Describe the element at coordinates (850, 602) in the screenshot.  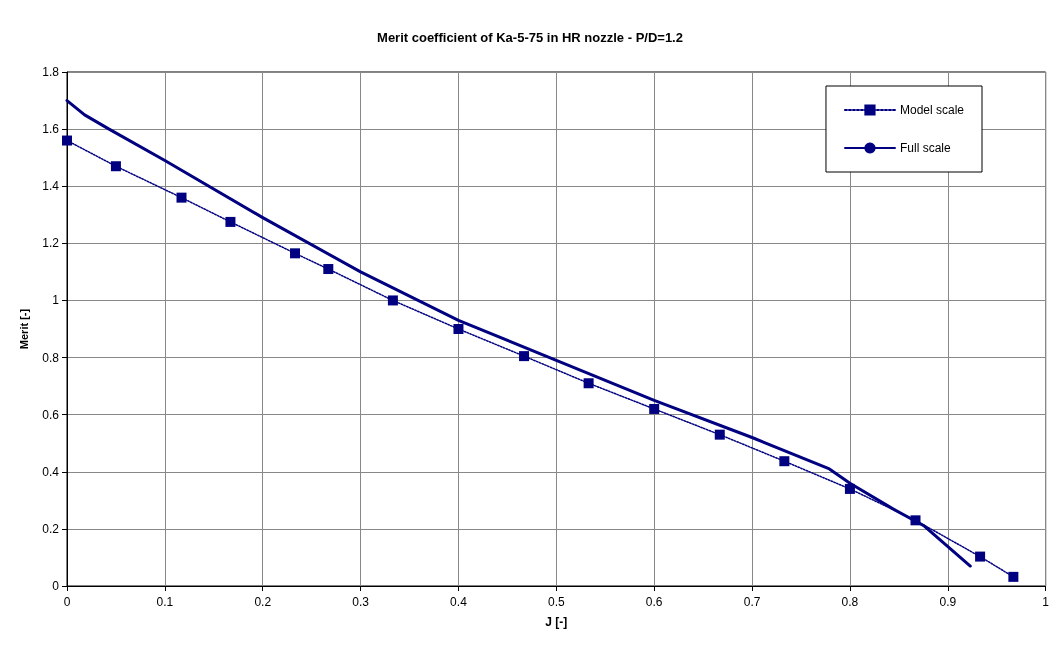
I see `x-tick-label: 0.8` at that location.